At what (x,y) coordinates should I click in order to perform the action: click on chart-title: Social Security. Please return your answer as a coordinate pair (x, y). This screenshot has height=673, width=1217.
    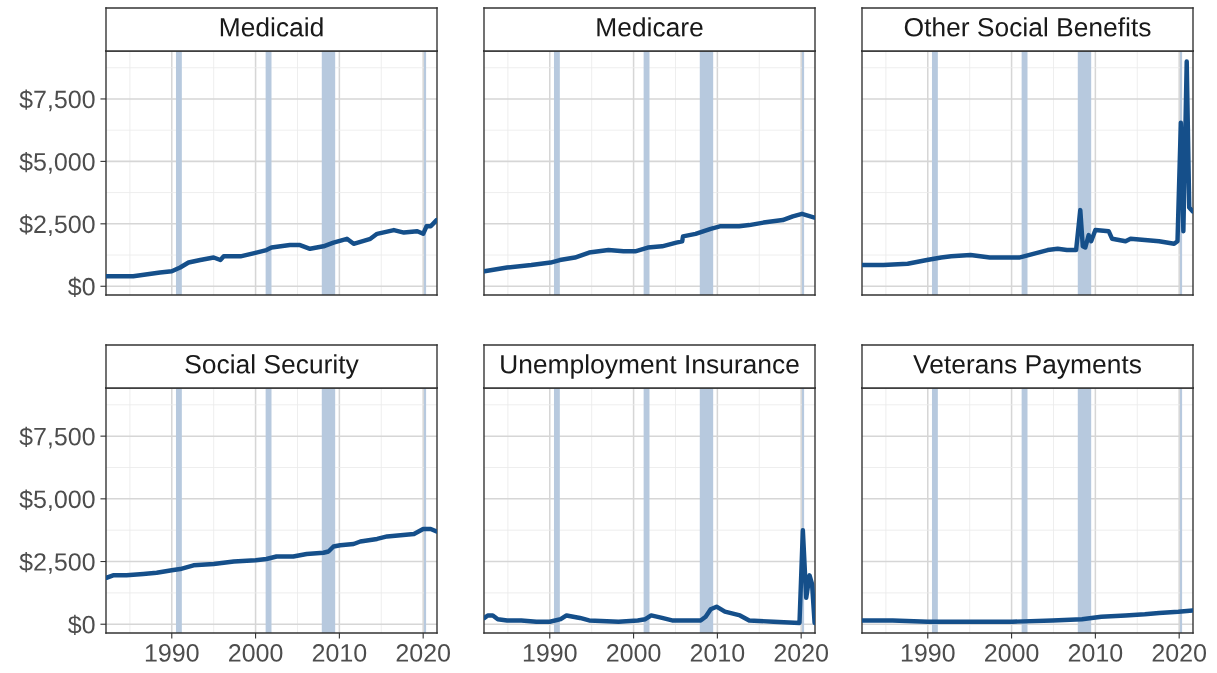
    Looking at the image, I should click on (272, 366).